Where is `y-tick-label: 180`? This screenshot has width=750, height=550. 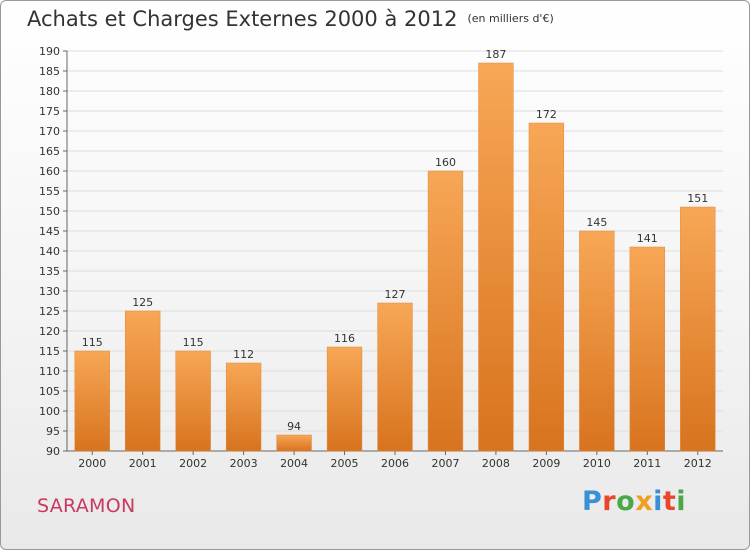
y-tick-label: 180 is located at coordinates (49, 91).